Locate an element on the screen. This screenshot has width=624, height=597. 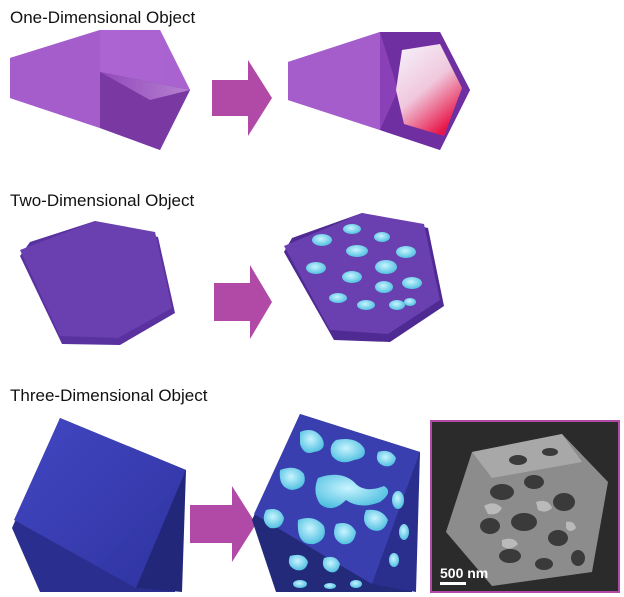
scale-bar is located at coordinates (453, 583).